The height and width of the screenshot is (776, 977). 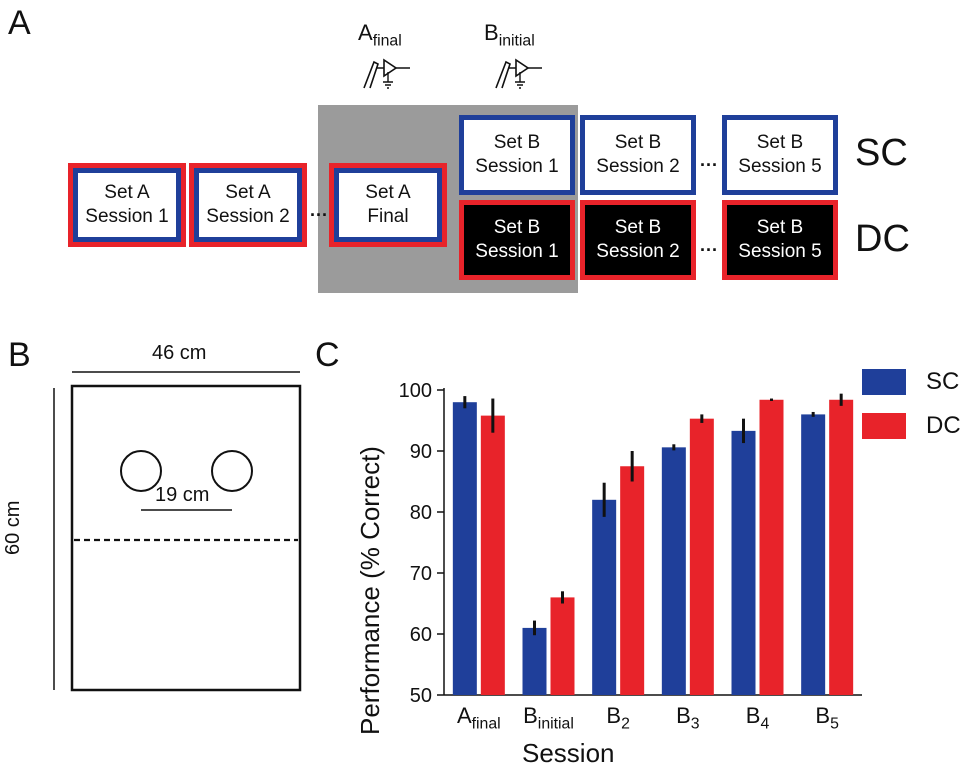 I want to click on panel-c-label: C, so click(x=327, y=355).